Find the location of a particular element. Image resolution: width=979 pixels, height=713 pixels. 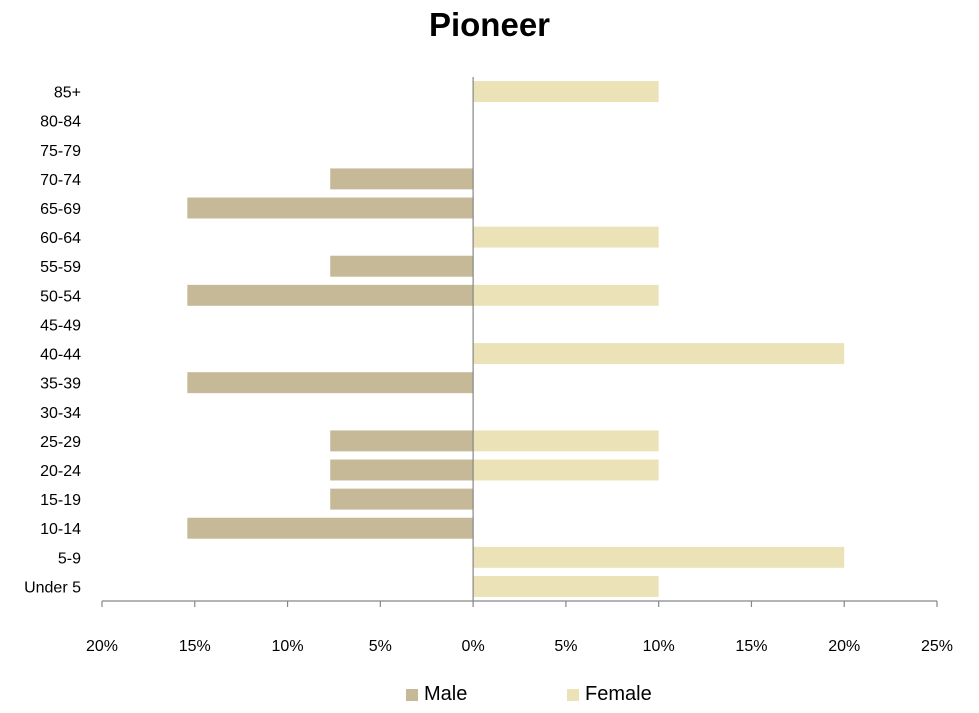

legend-item-female: Female is located at coordinates (609, 694).